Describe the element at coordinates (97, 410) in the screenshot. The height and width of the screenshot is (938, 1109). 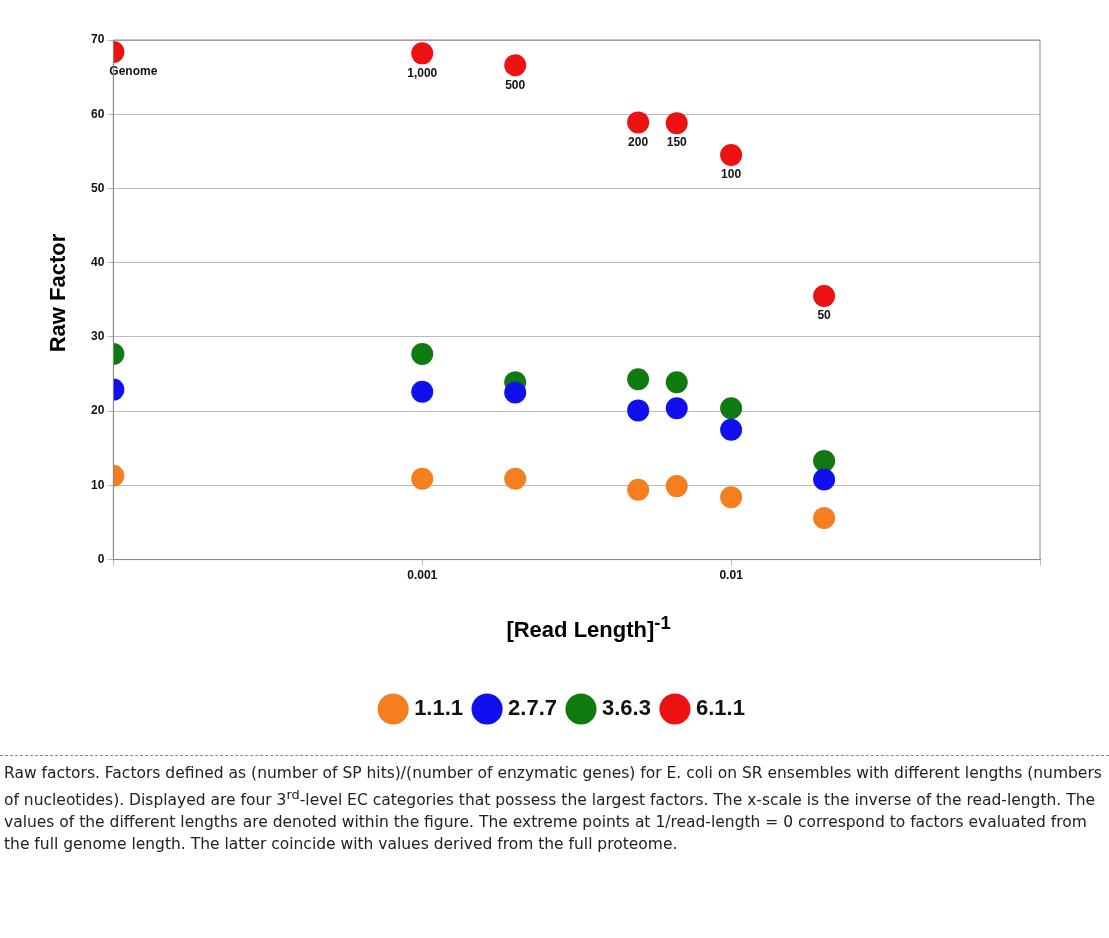
I see `y-tick-label: 20` at that location.